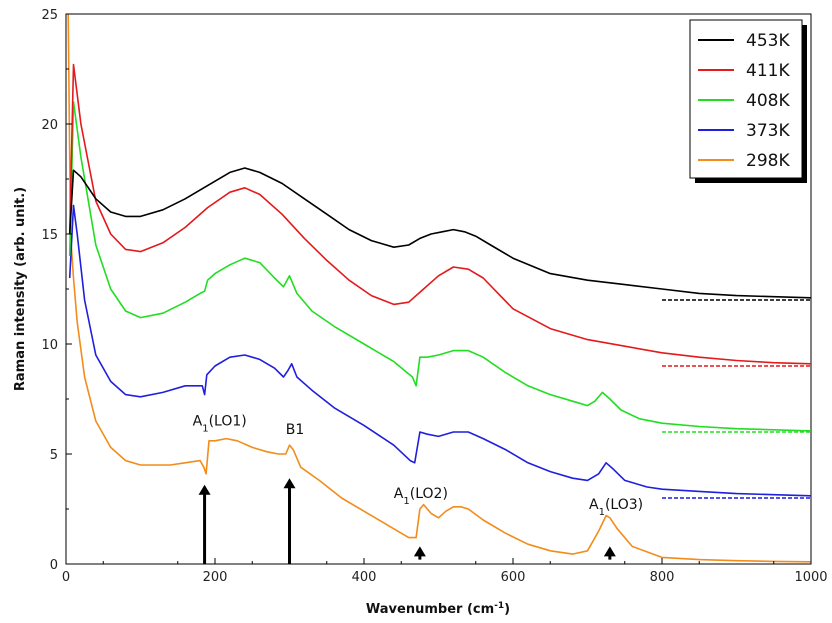  I want to click on legend: 453K 411K 408K 373K 298K, so click(748, 101).